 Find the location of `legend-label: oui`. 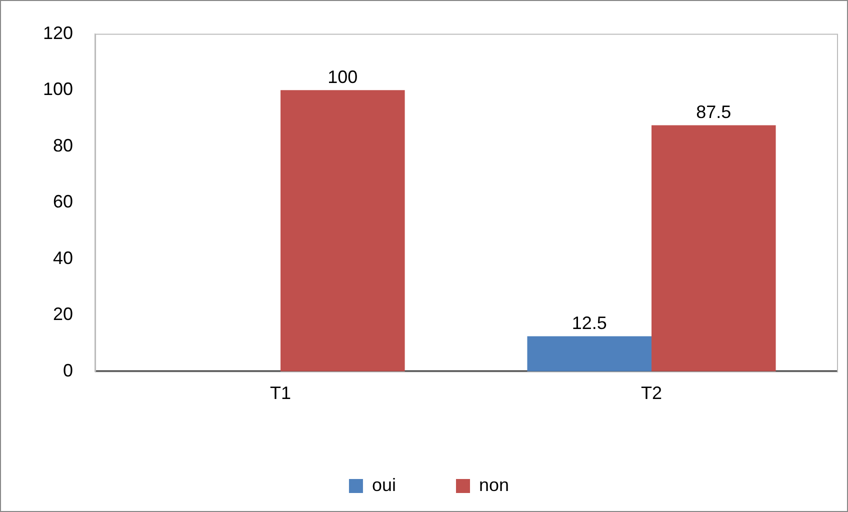

legend-label: oui is located at coordinates (384, 484).